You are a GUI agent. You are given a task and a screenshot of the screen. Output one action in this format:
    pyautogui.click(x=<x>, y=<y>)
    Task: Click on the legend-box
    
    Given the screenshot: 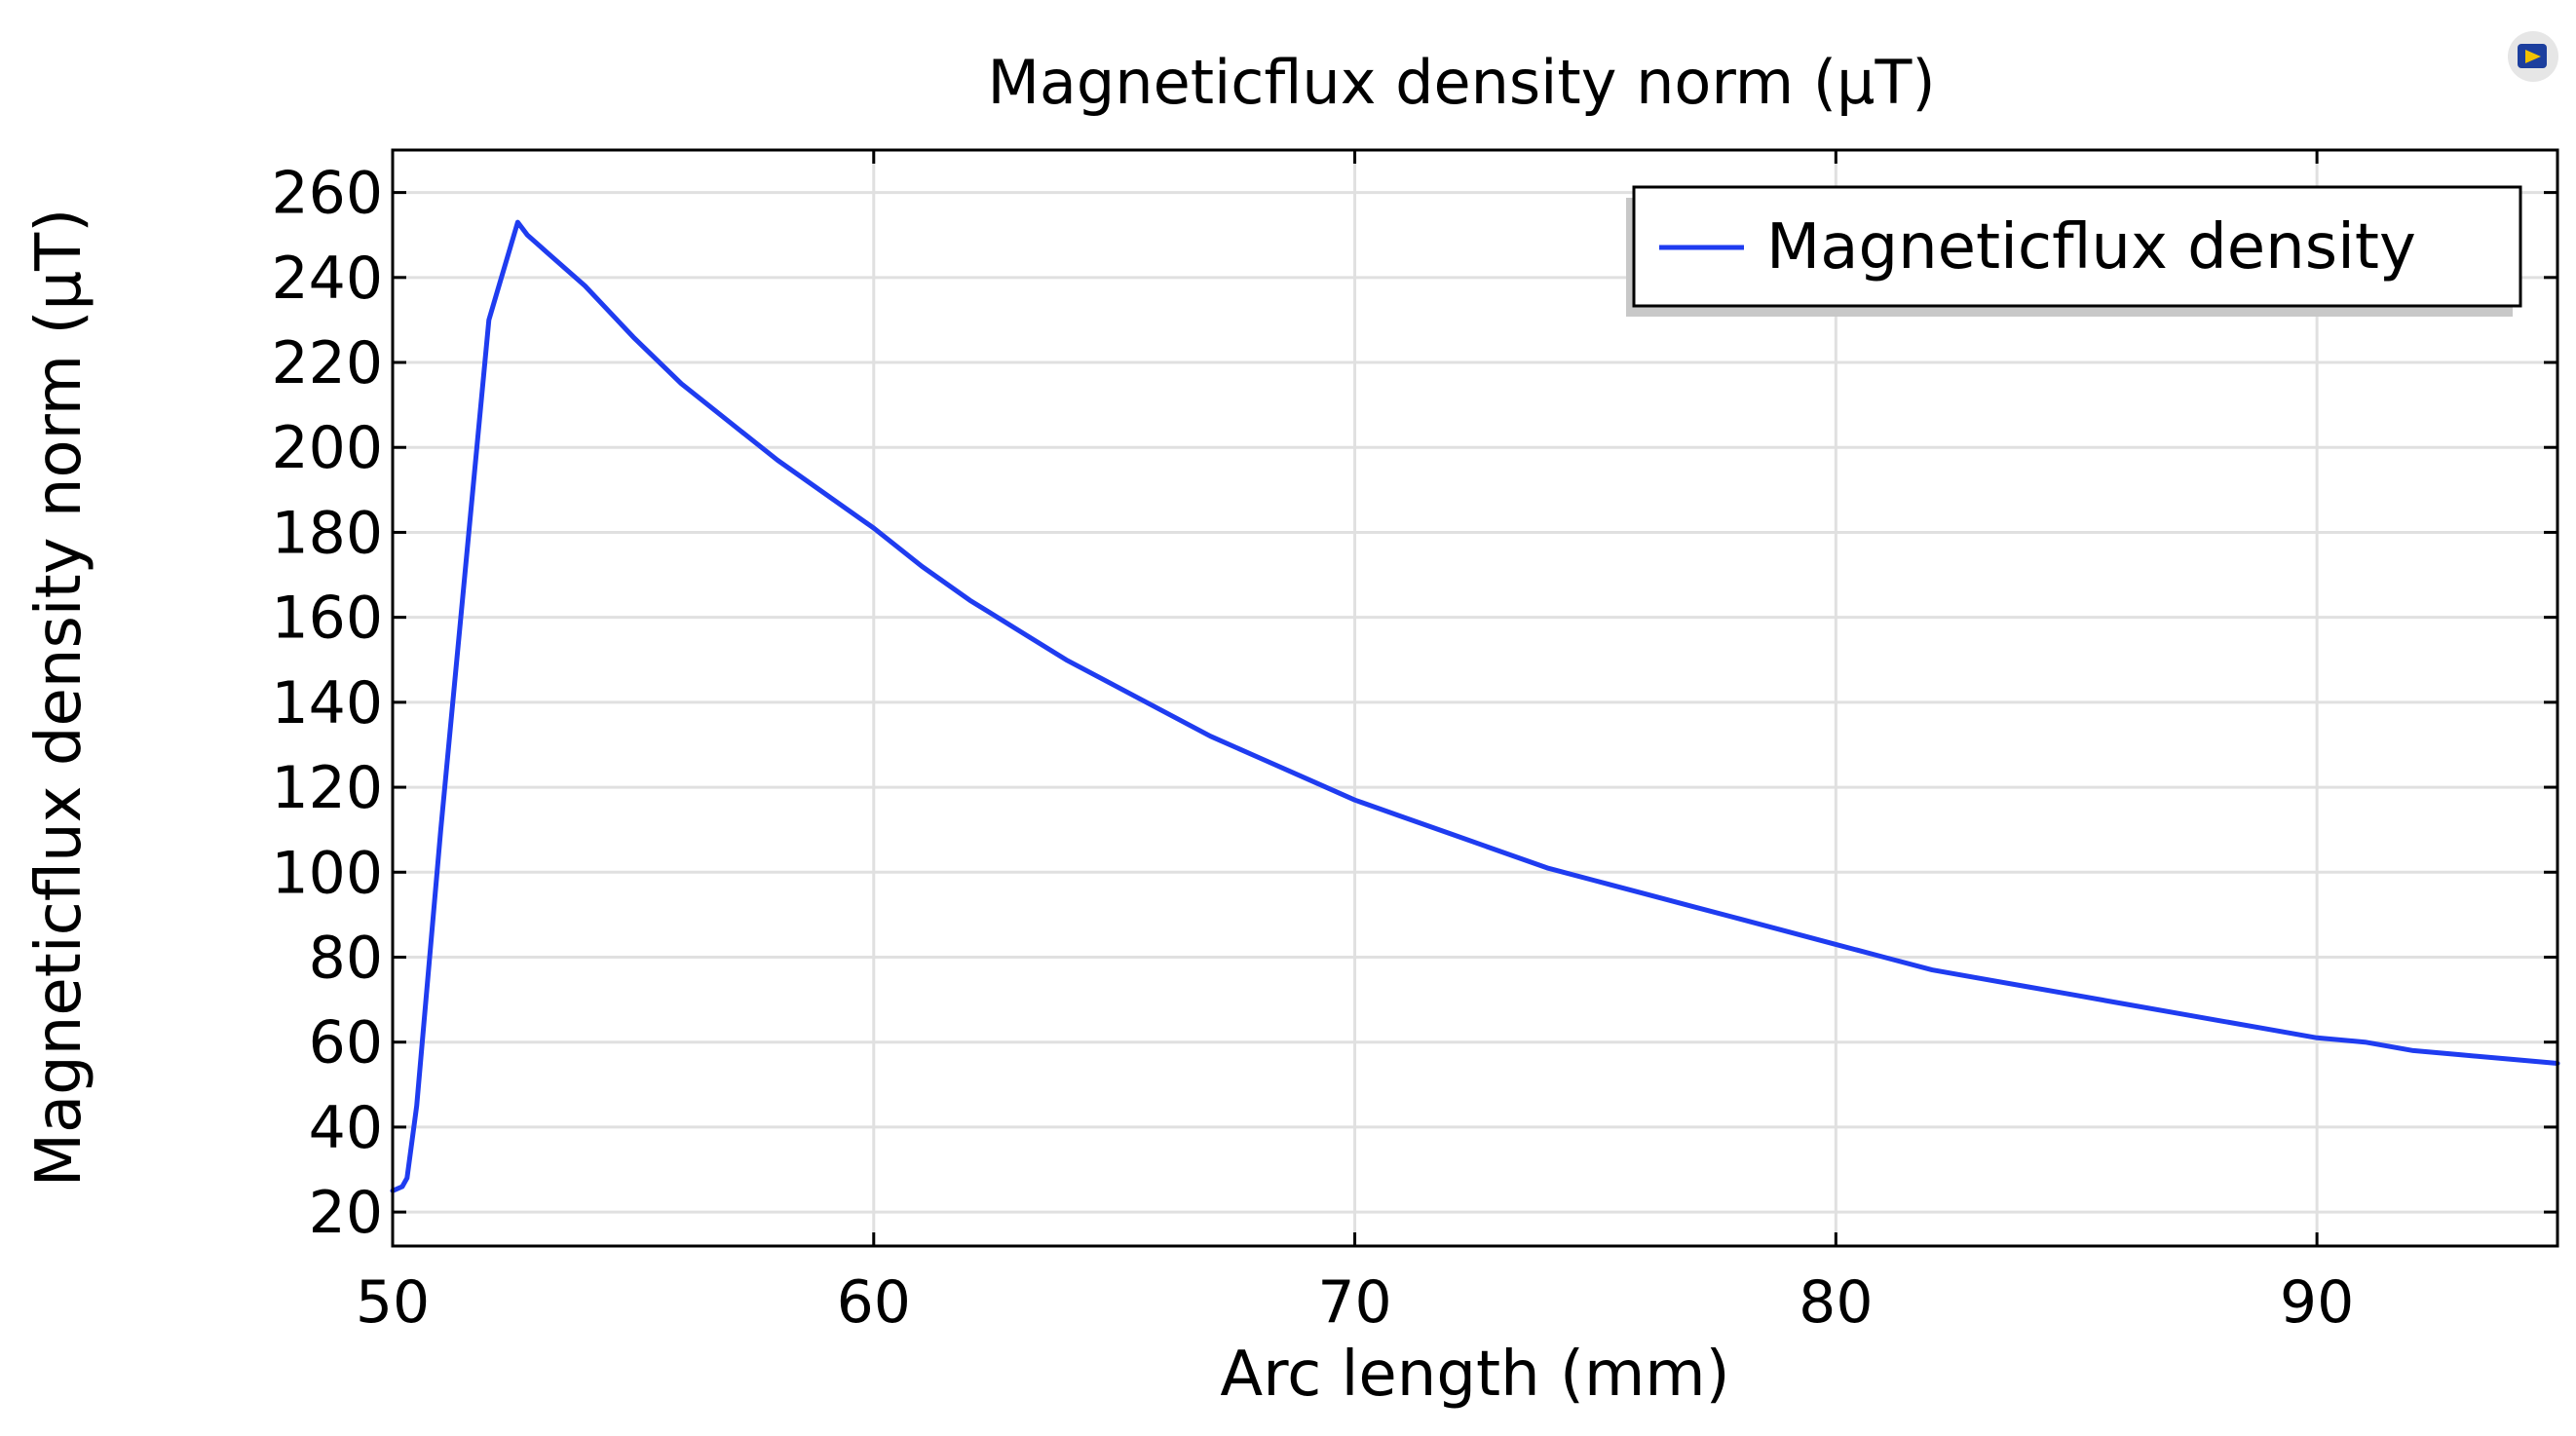 What is the action you would take?
    pyautogui.click(x=2077, y=246)
    